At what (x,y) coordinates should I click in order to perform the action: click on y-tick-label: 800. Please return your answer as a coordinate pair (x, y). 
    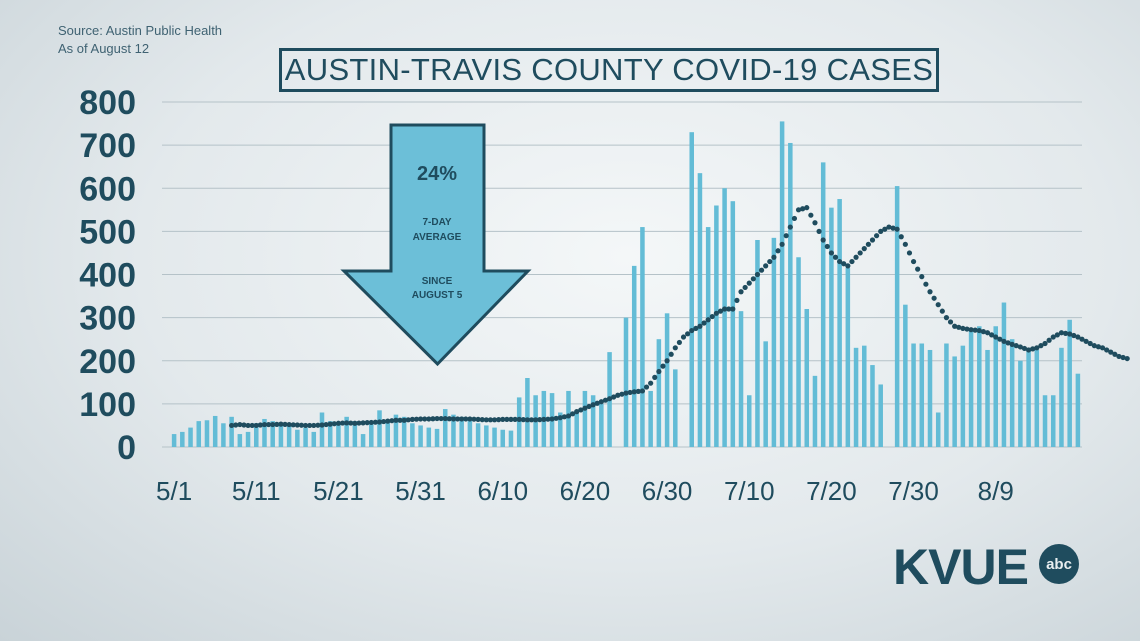
    Looking at the image, I should click on (107, 103).